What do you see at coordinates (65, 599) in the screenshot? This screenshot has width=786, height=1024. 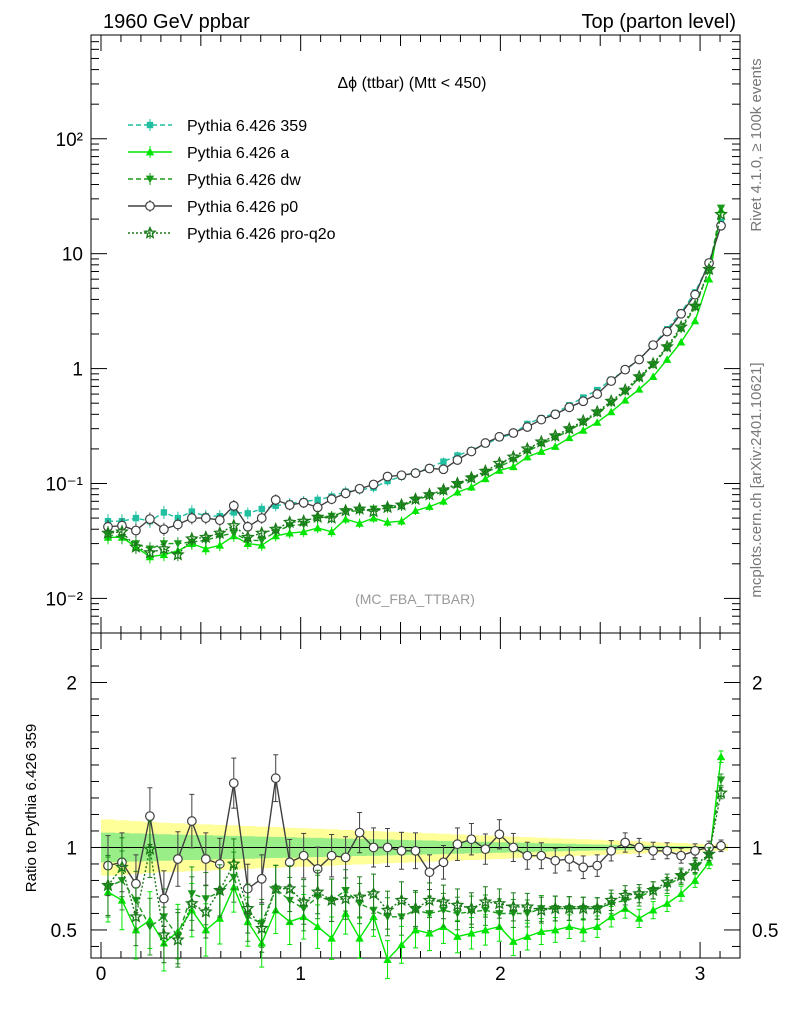 I see `main-y-tick-label: 10⁻²` at bounding box center [65, 599].